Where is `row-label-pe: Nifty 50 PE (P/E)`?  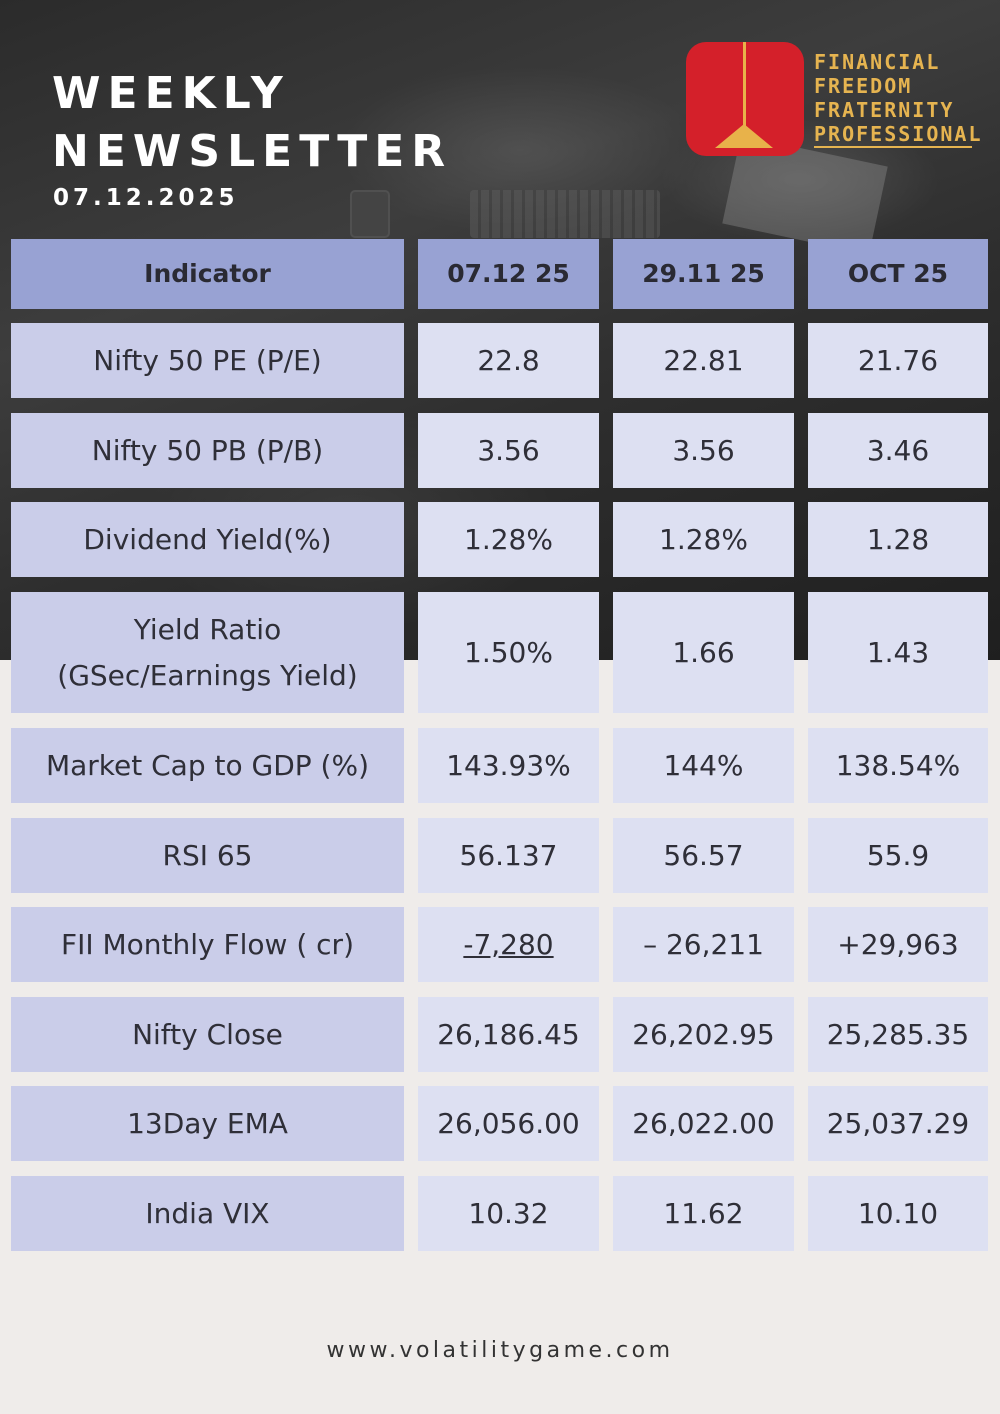
row-label-pe: Nifty 50 PE (P/E) is located at coordinates (207, 360).